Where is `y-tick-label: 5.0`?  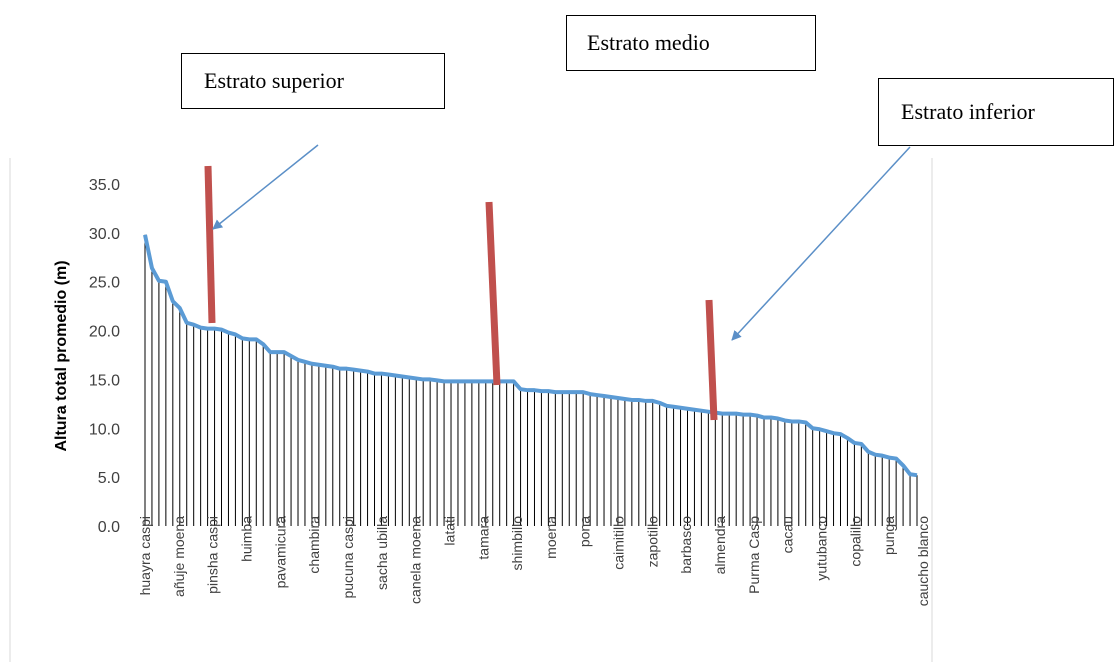 y-tick-label: 5.0 is located at coordinates (109, 478).